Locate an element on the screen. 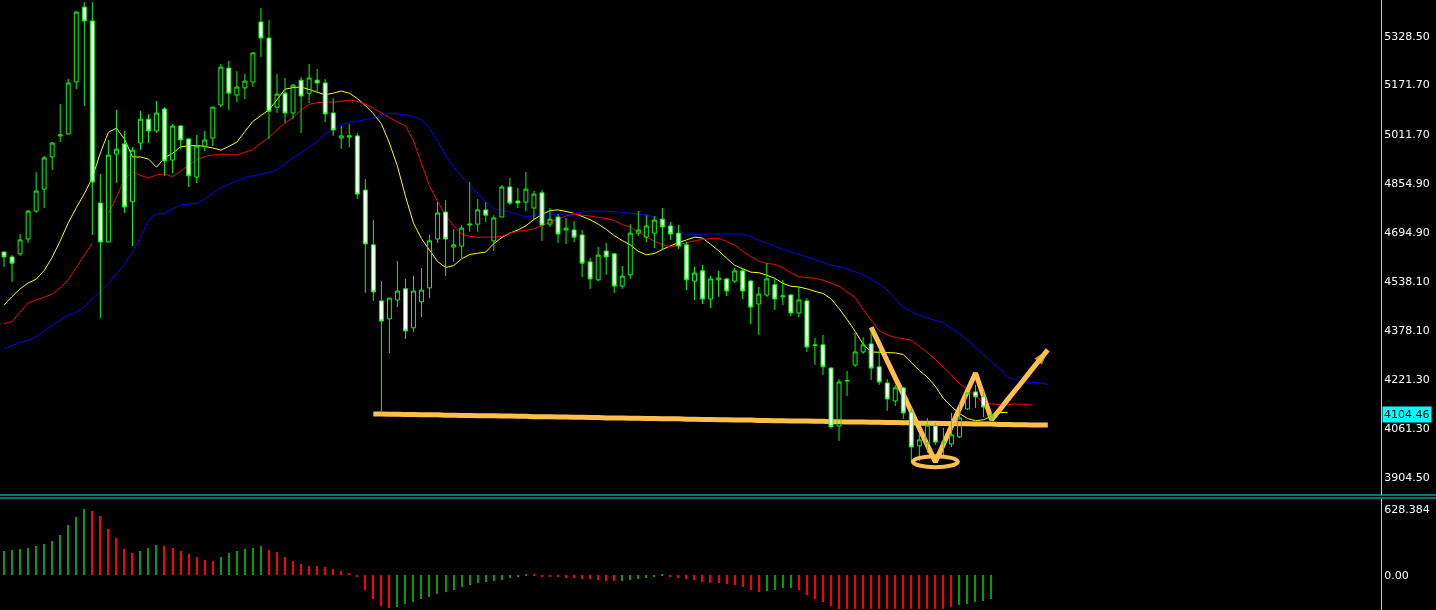 Image resolution: width=1436 pixels, height=610 pixels. y-tick-label: 3904.50 is located at coordinates (1407, 477).